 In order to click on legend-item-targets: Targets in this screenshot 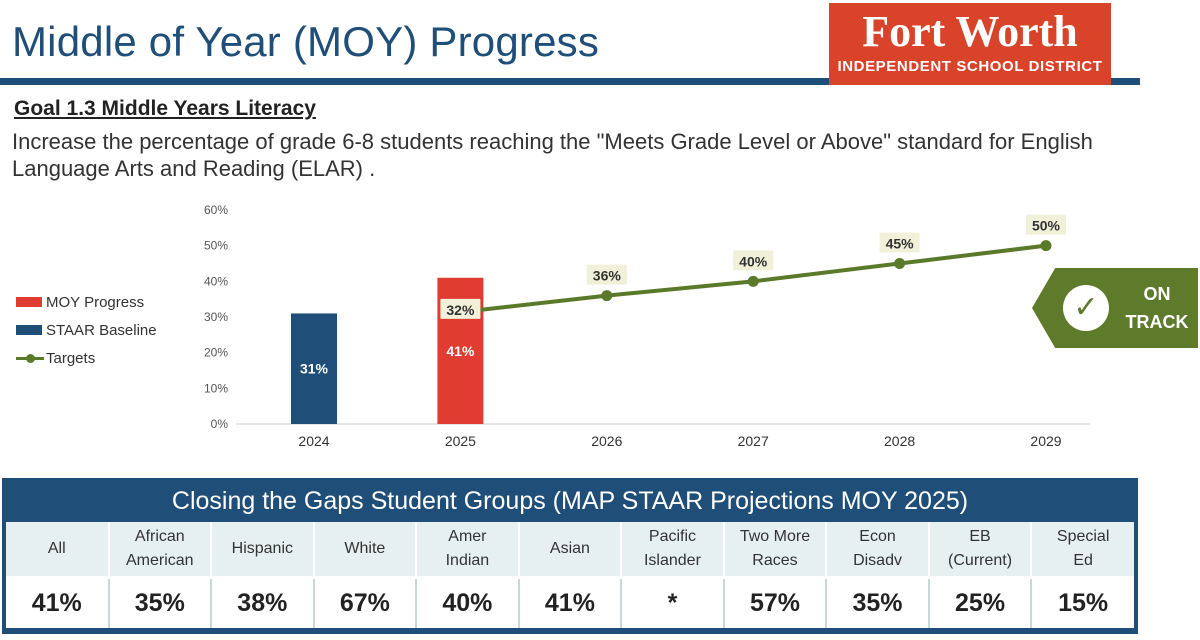, I will do `click(86, 358)`.